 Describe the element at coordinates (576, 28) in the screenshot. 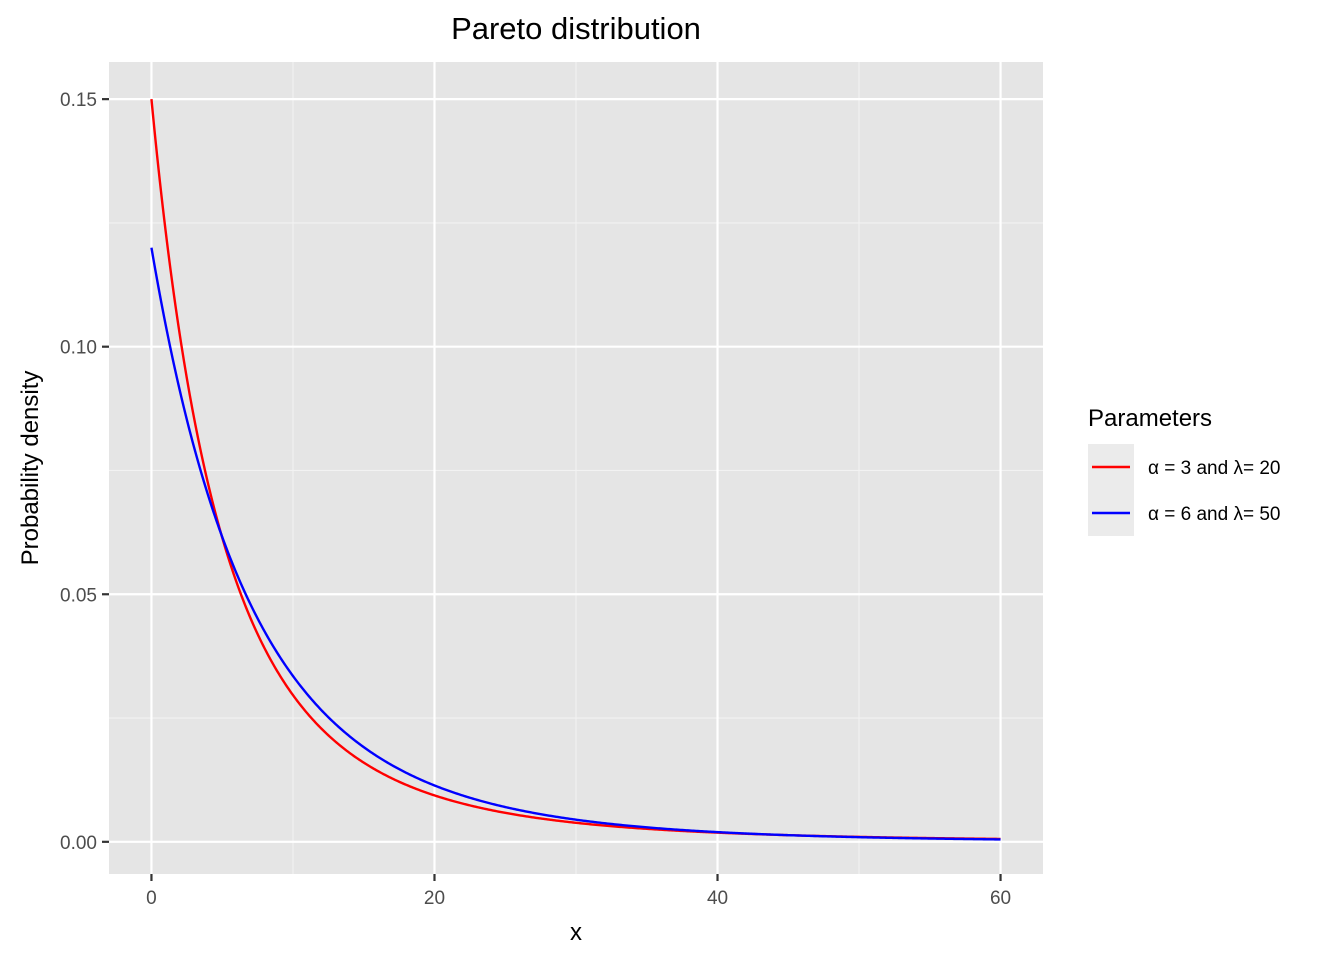

I see `chart-title: Pareto distribution` at that location.